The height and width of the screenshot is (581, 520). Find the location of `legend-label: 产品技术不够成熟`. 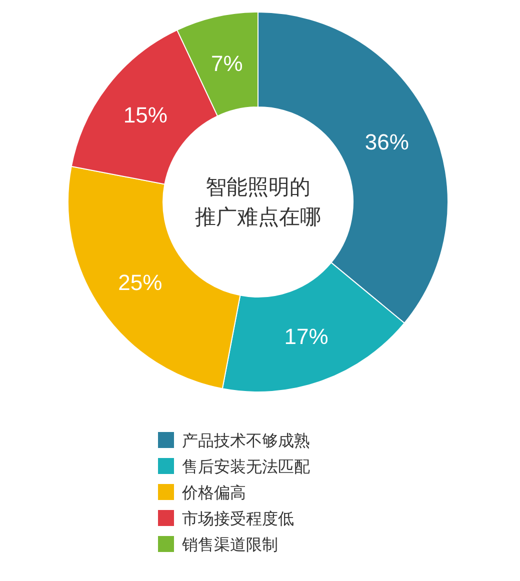

legend-label: 产品技术不够成熟 is located at coordinates (246, 441).